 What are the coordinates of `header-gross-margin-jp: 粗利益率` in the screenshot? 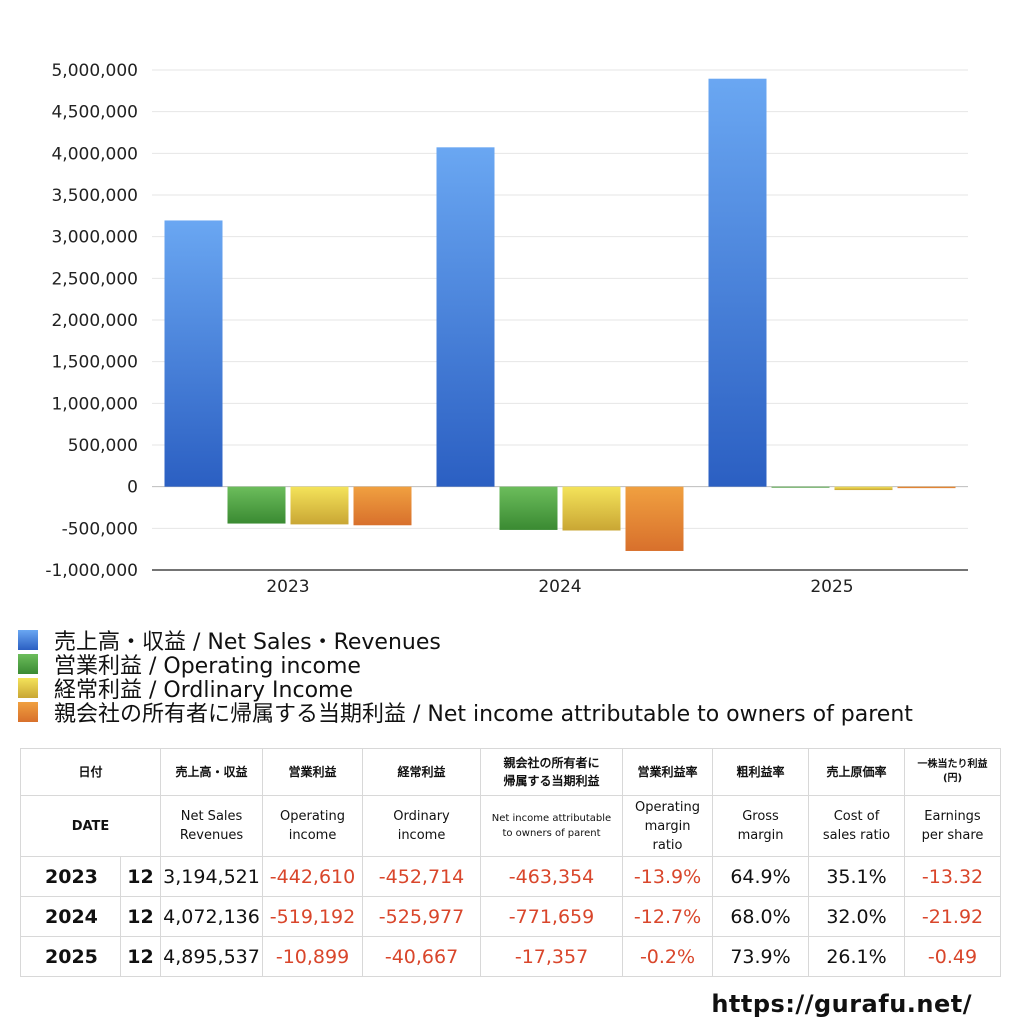 It's located at (761, 772).